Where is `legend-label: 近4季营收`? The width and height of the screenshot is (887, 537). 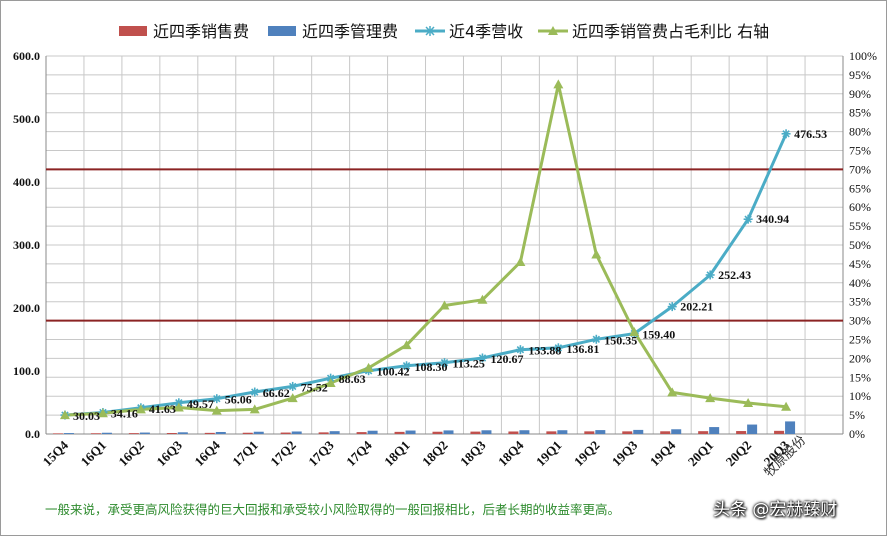 legend-label: 近4季营收 is located at coordinates (486, 31).